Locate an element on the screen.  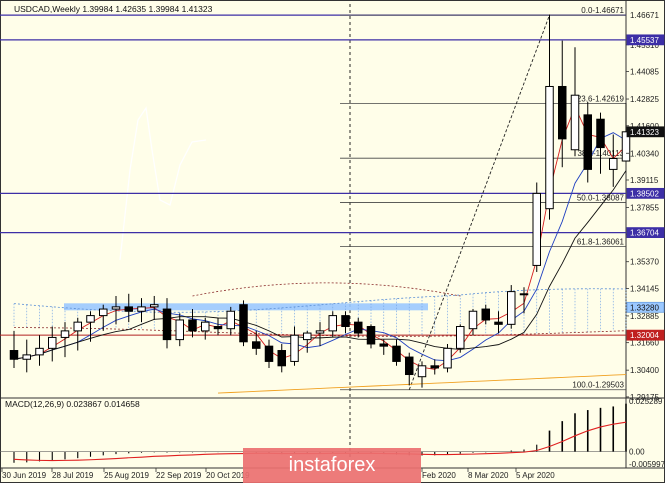
price-tag: 1.45537 is located at coordinates (644, 40).